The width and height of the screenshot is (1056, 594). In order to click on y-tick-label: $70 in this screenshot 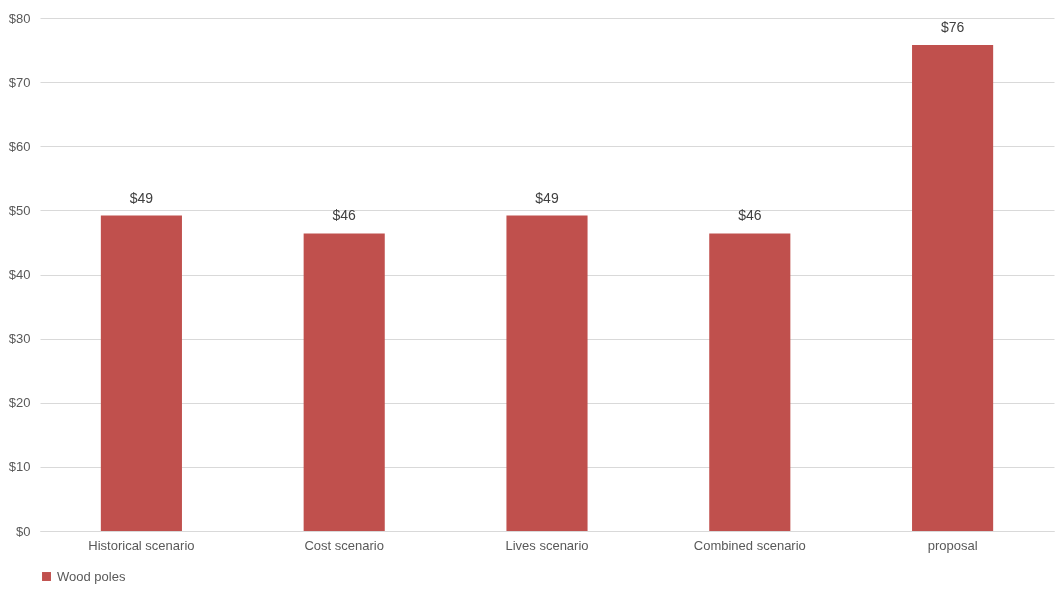, I will do `click(19, 82)`.